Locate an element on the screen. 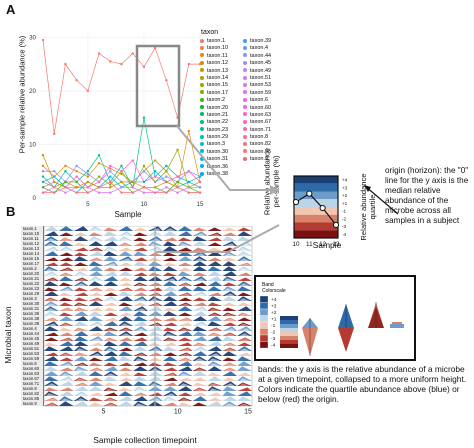  taxon-row-label: taxon.30 is located at coordinates (32, 303).